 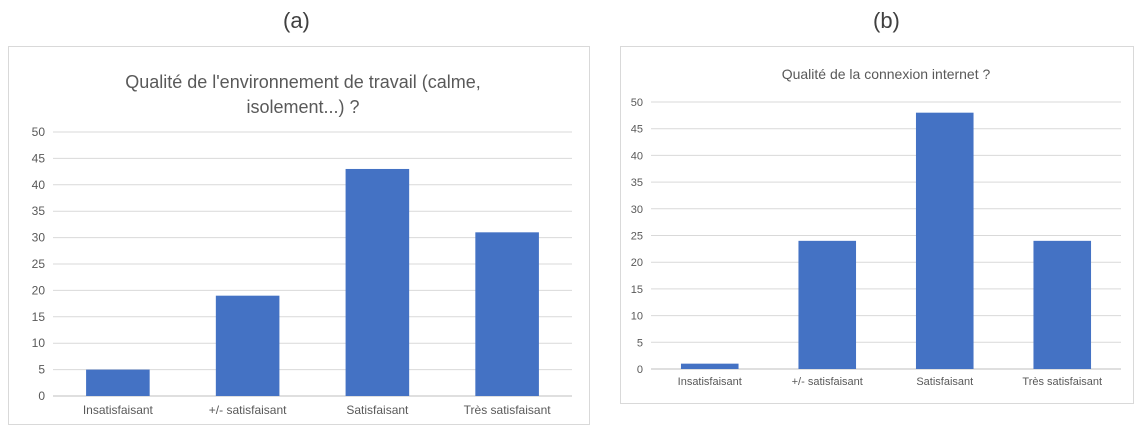 I want to click on chart-title-line: Qualité de la connexion internet ?, so click(x=886, y=74).